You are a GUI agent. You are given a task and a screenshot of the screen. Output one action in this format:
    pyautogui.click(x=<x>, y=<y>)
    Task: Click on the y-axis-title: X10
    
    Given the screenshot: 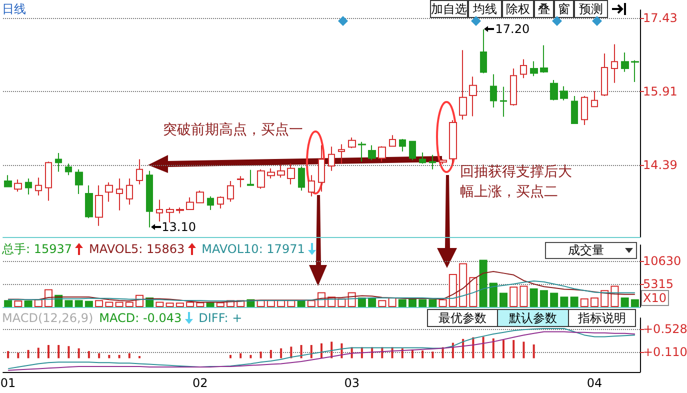 What is the action you would take?
    pyautogui.click(x=654, y=298)
    